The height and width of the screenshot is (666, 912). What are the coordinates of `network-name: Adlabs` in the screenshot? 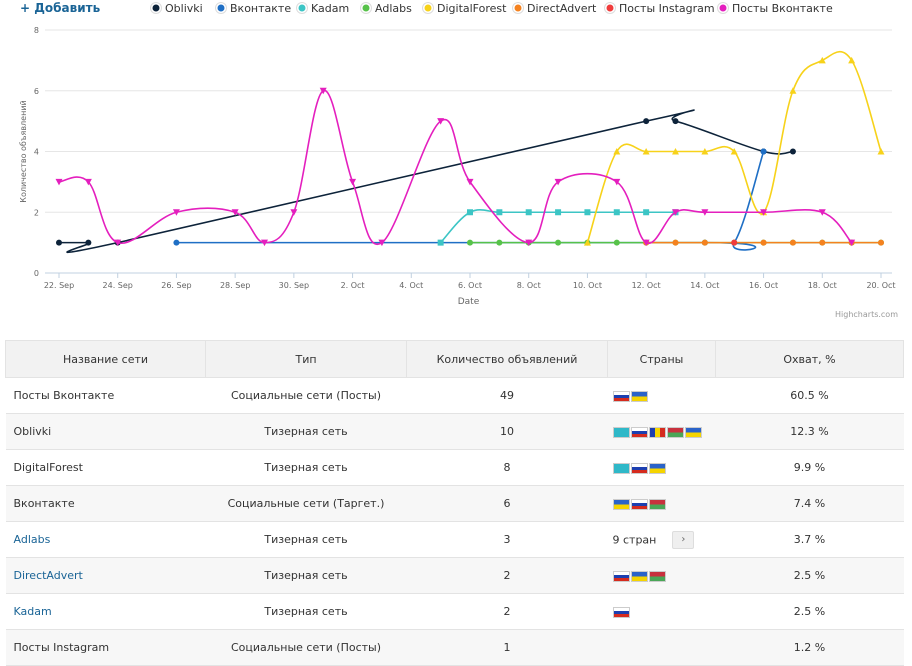 It's located at (32, 539).